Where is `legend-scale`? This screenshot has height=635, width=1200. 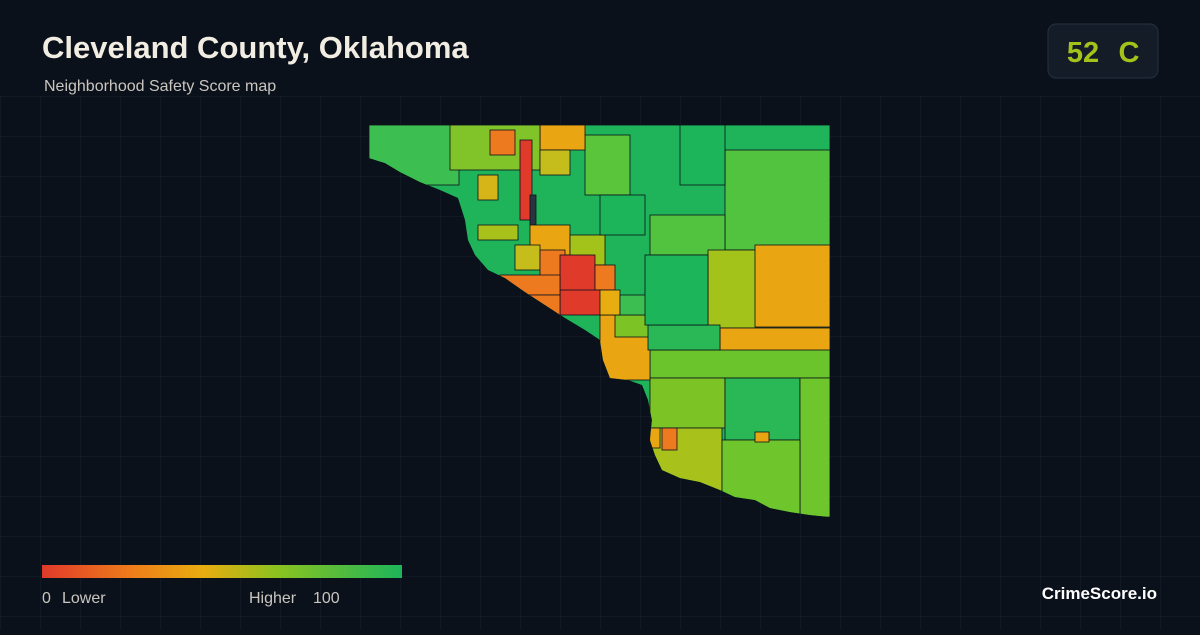 legend-scale is located at coordinates (222, 571).